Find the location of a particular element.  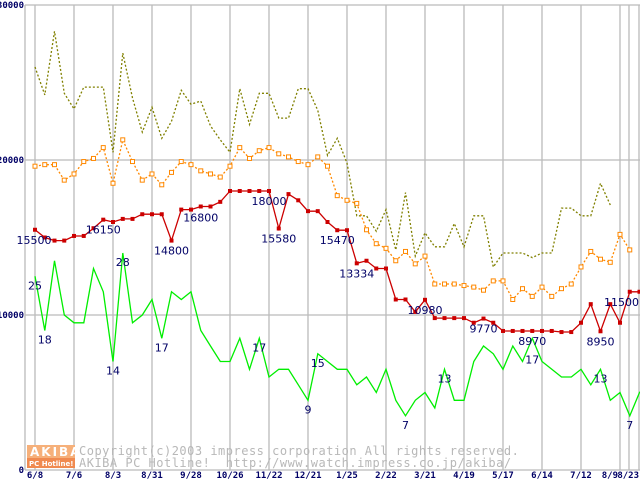

y-tick-label: 30000 is located at coordinates (12, 6).